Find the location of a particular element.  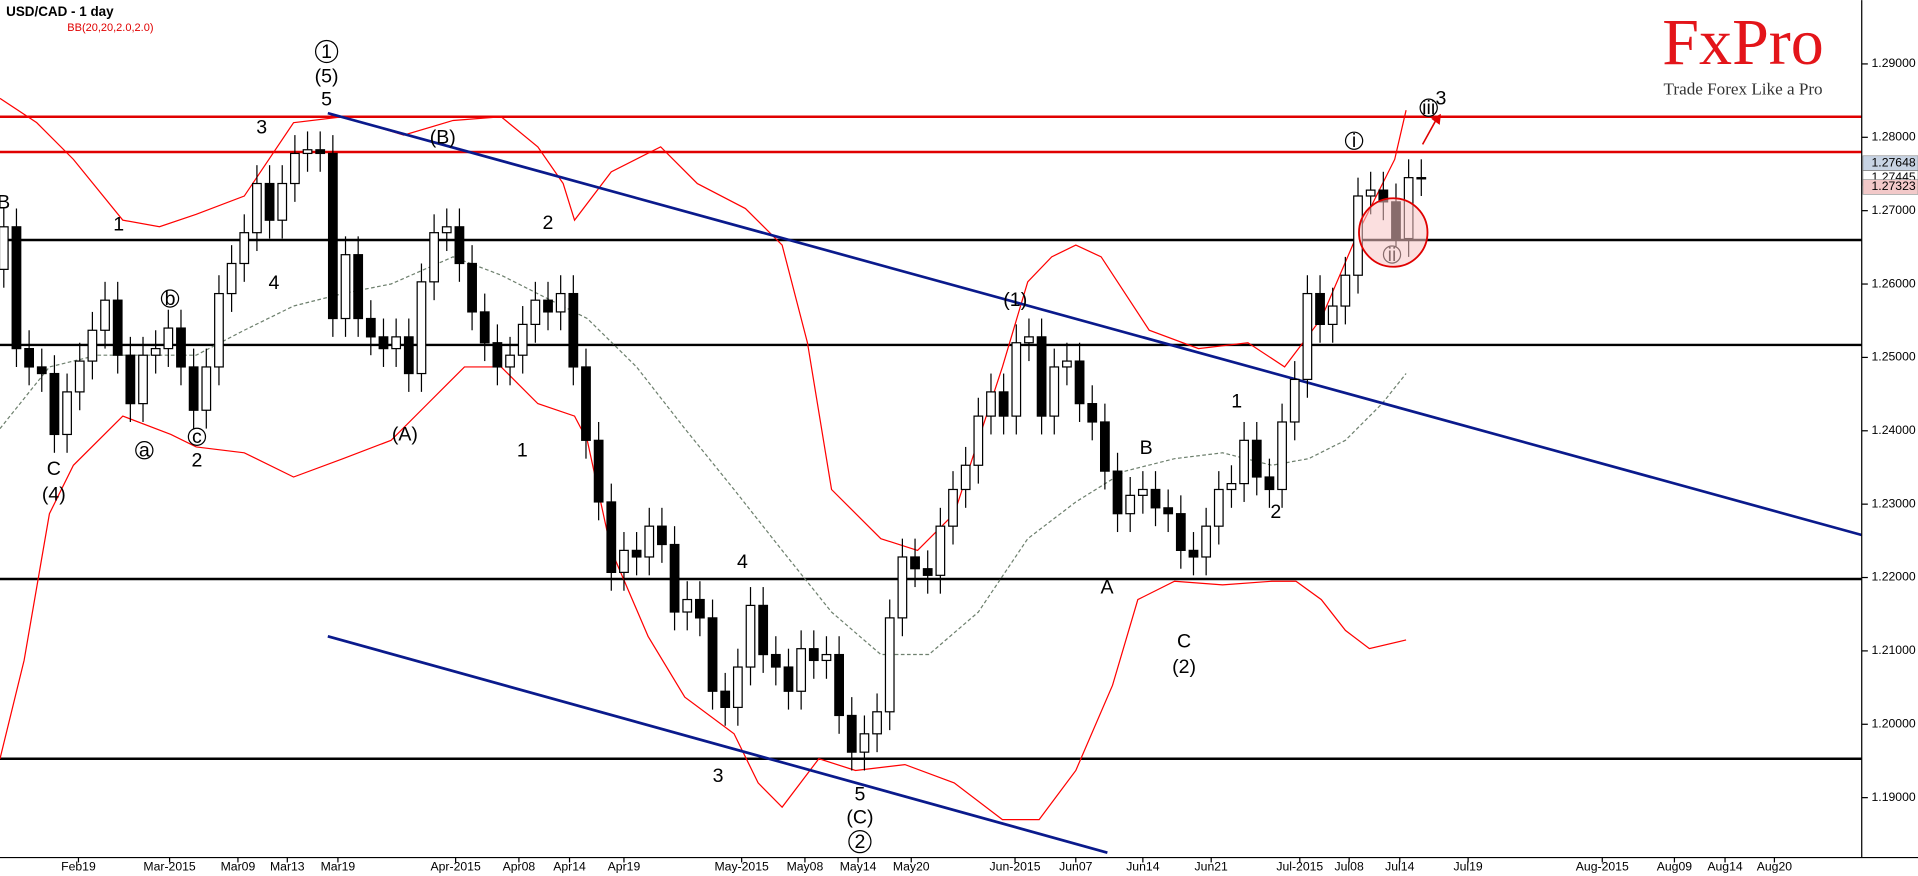

x-tick-label: Mar19 is located at coordinates (338, 867).